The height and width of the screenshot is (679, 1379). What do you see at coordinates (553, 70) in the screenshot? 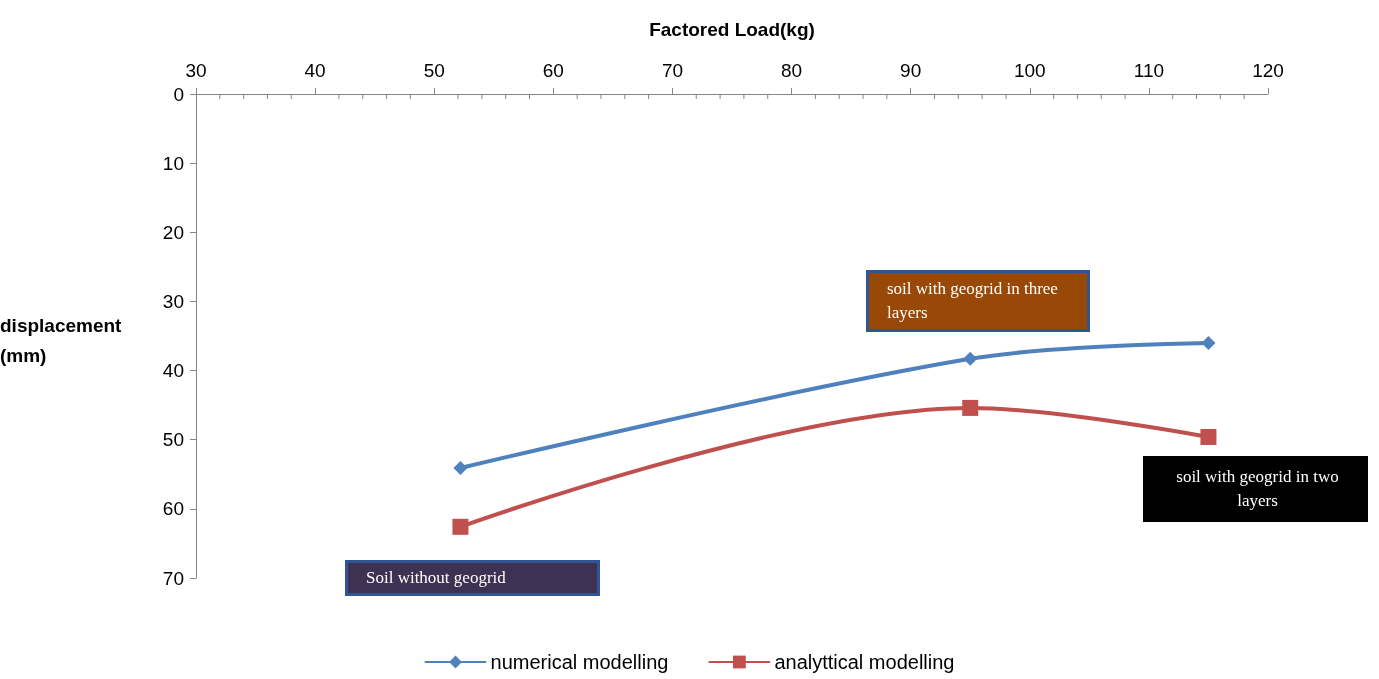
I see `x-tick-label: 60` at bounding box center [553, 70].